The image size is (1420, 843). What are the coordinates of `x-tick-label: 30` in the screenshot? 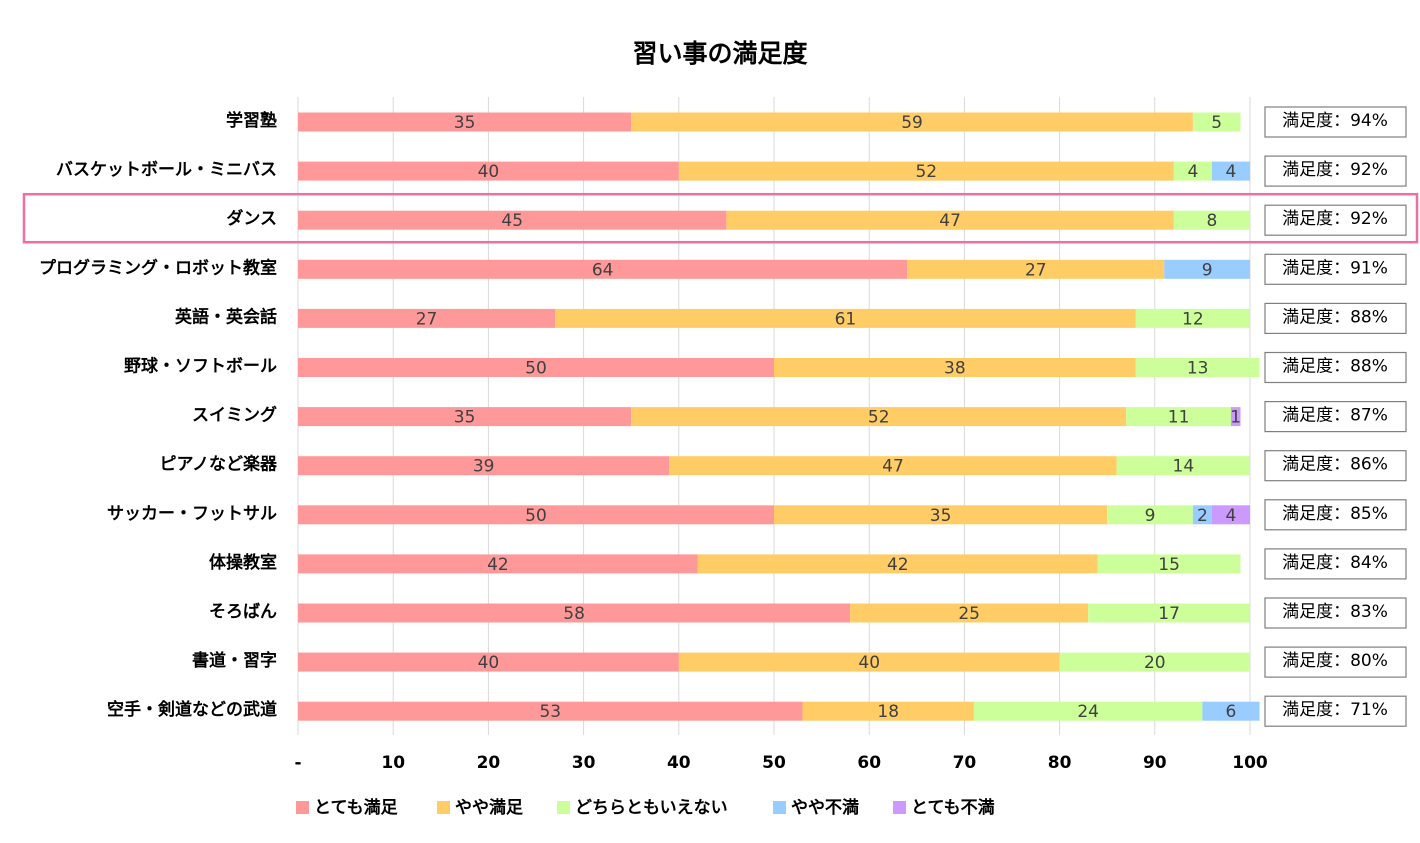 It's located at (584, 763).